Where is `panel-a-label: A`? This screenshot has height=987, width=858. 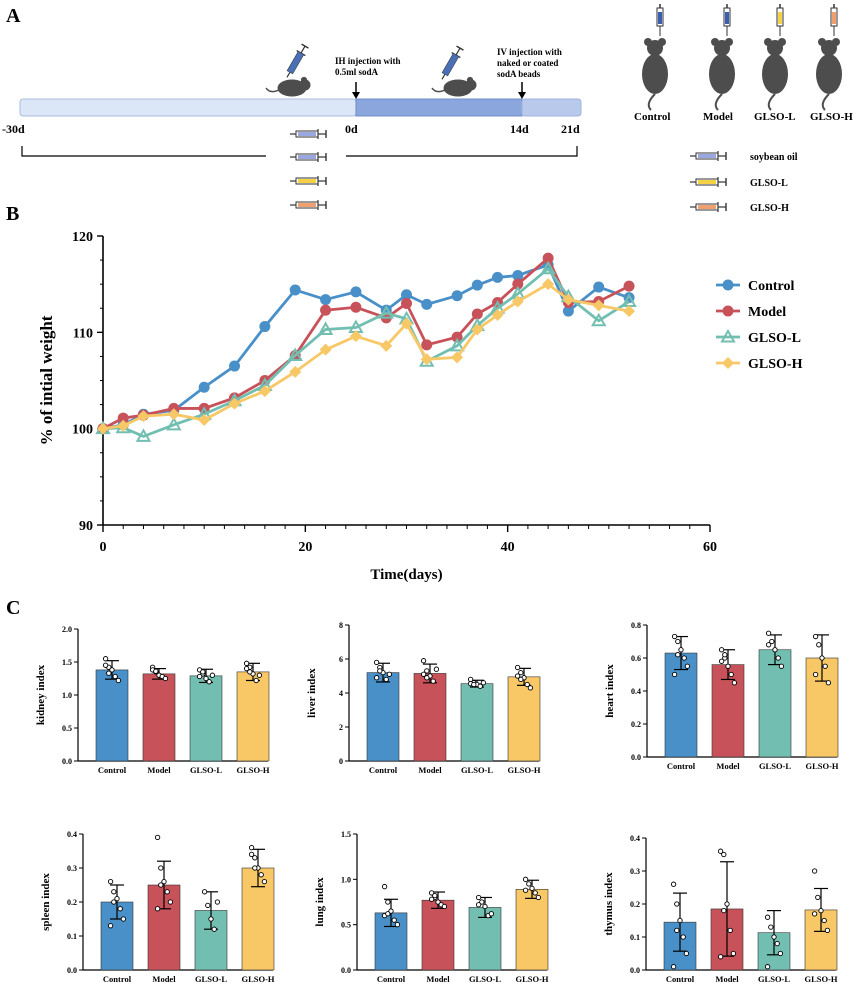
panel-a-label: A is located at coordinates (13, 16).